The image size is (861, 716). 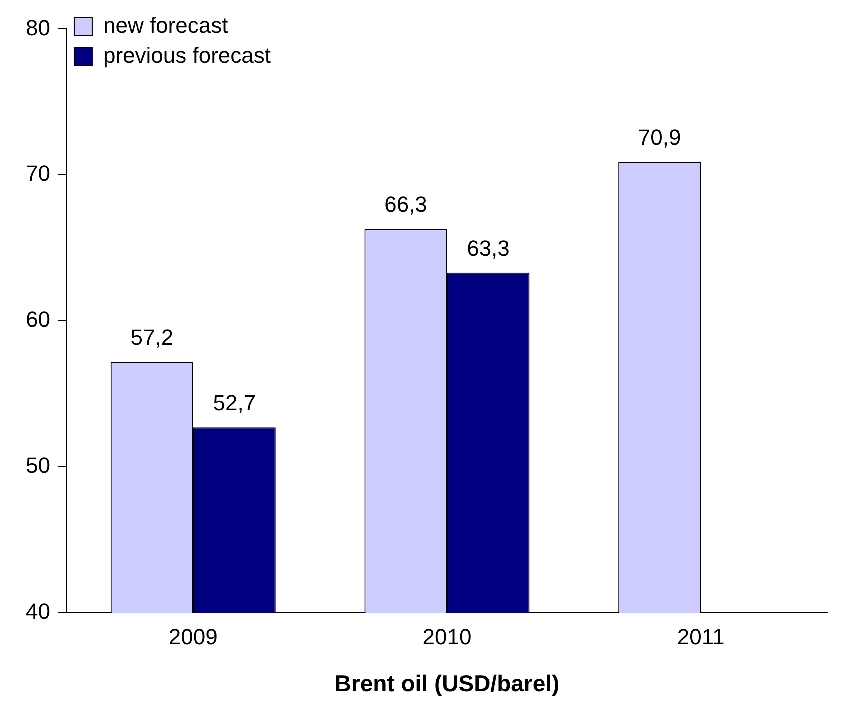 I want to click on legend-label: new forecast, so click(x=165, y=25).